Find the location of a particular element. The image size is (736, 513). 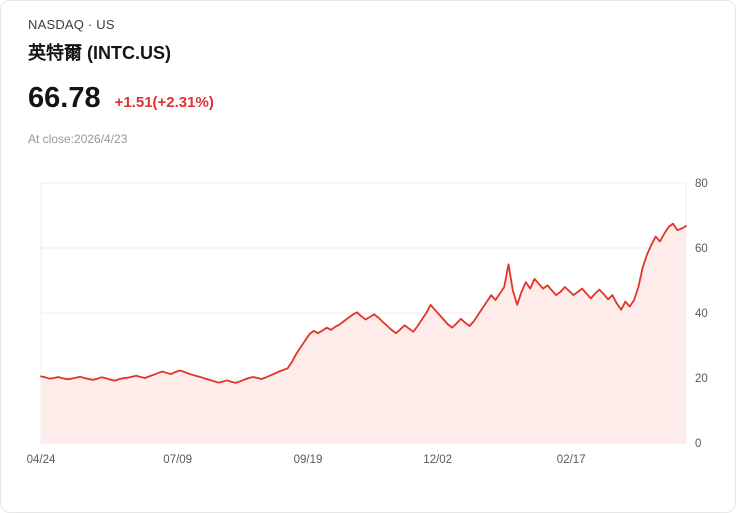

svg-text: 04/24 is located at coordinates (41, 460).